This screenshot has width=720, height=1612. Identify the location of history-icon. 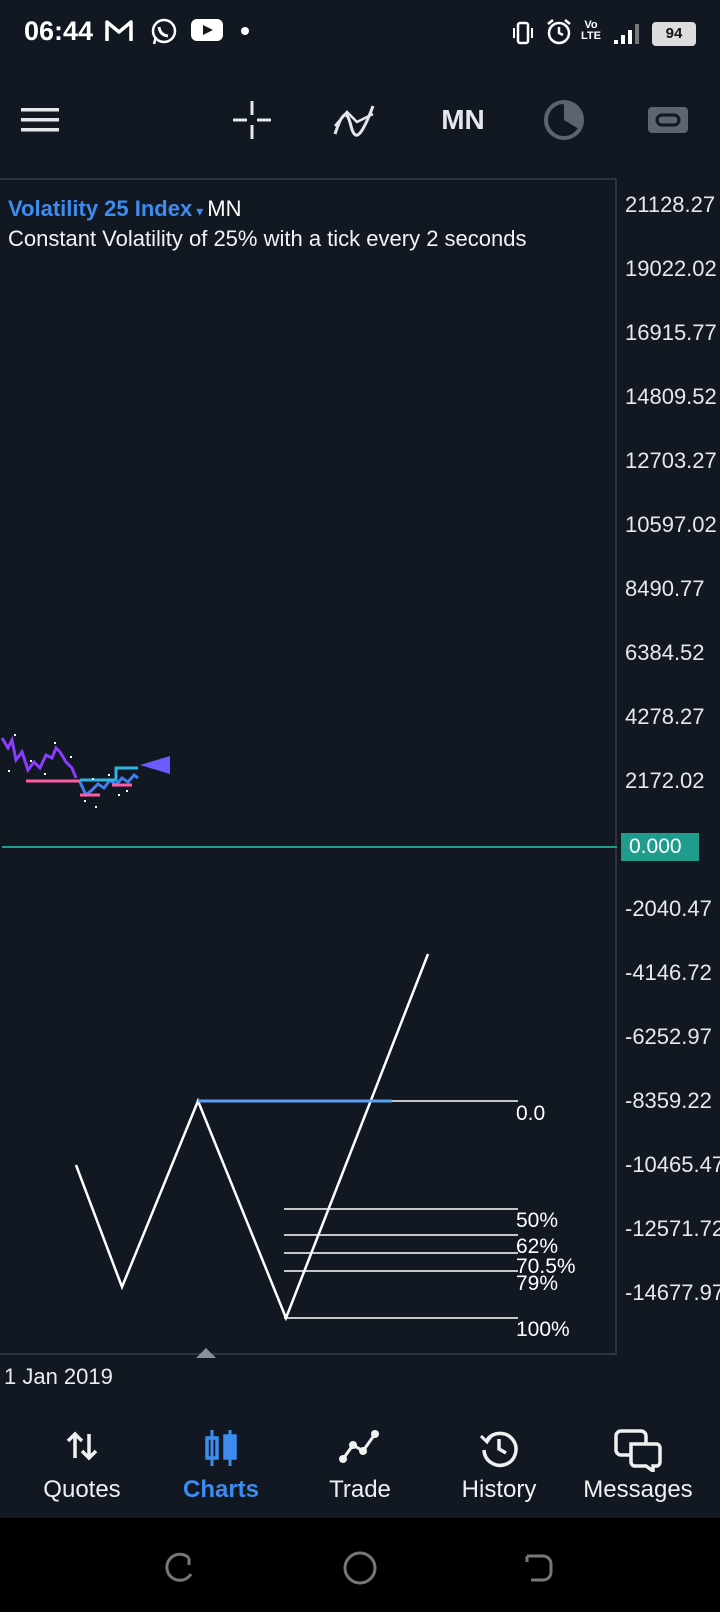
(498, 1449).